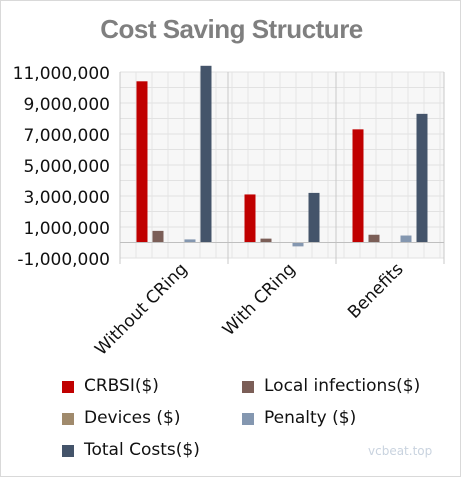 This screenshot has width=463, height=479. Describe the element at coordinates (66, 229) in the screenshot. I see `y-tick-label: 1,000,000` at that location.